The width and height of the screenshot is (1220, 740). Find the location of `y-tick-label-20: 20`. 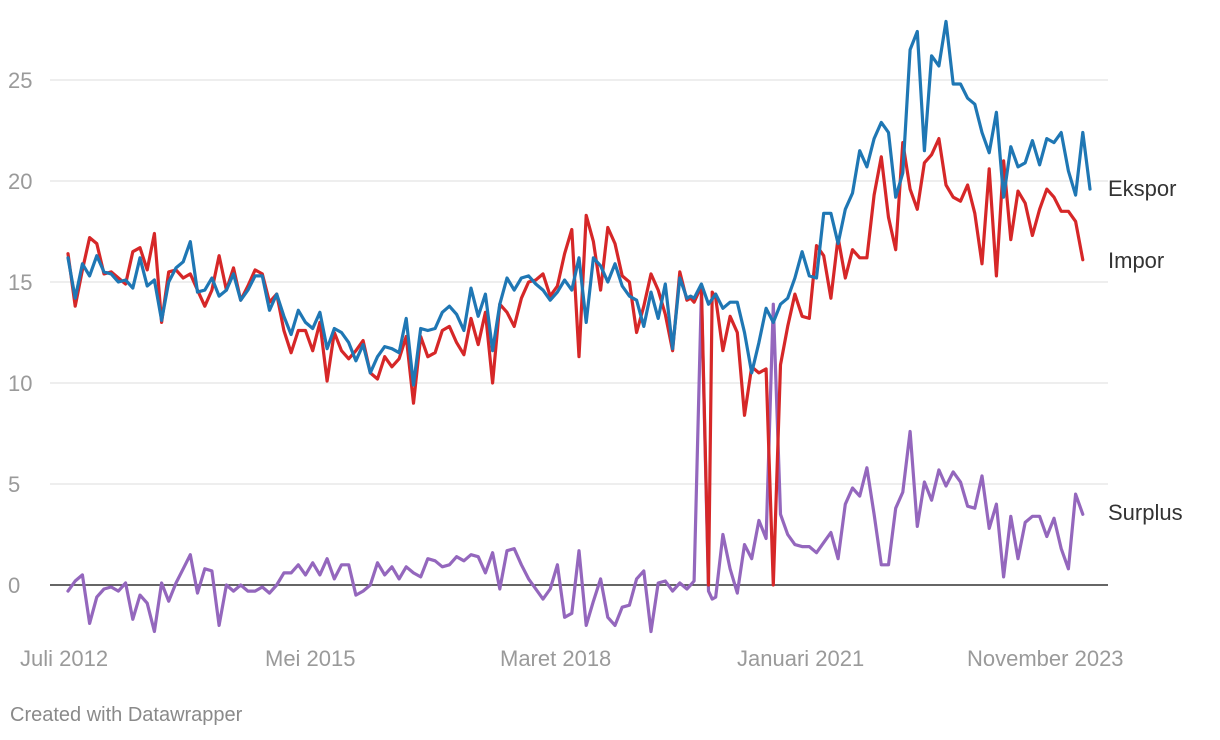

y-tick-label-20: 20 is located at coordinates (20, 181).